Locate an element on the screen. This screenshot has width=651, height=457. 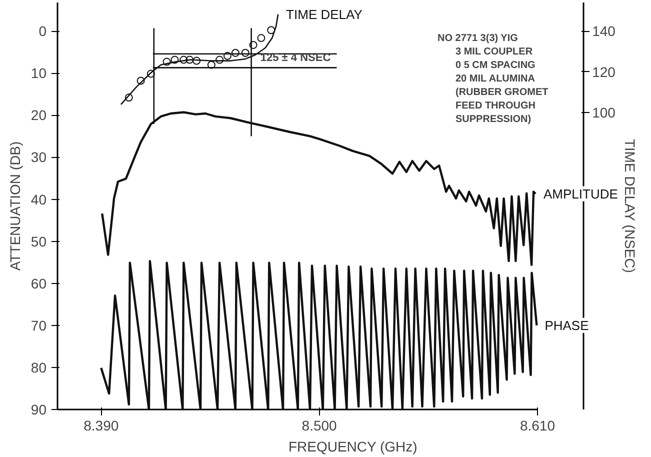
y-tick-label: 60 is located at coordinates (38, 283).